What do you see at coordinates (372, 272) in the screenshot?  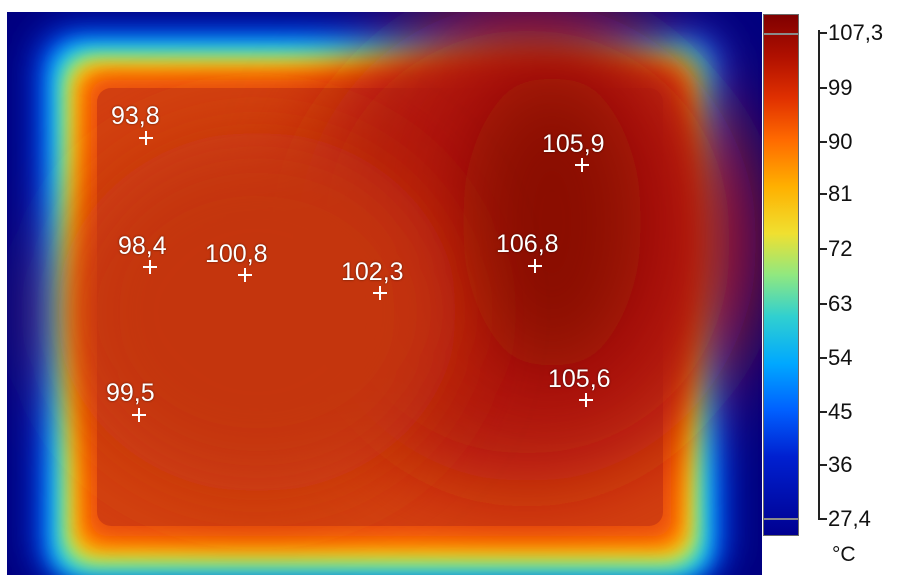 I see `temperature-reading: 102,3` at bounding box center [372, 272].